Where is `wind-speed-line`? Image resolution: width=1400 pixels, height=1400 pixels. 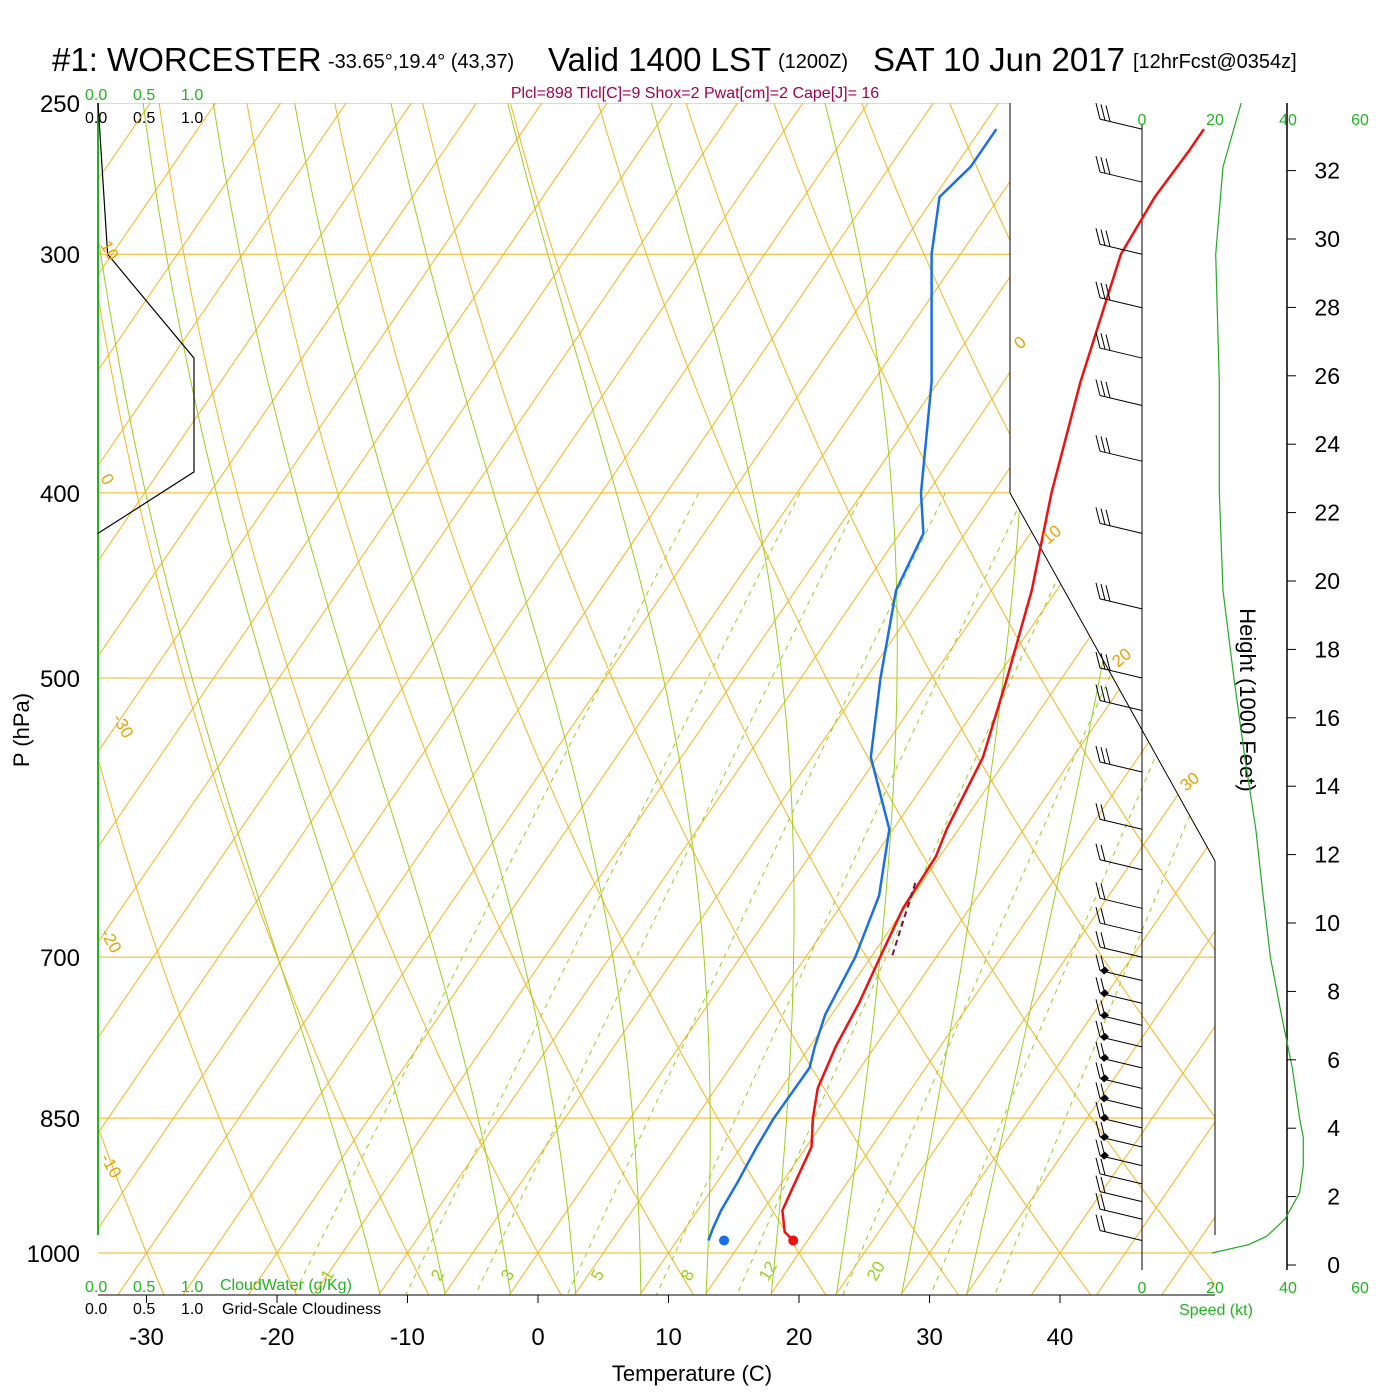
wind-speed-line is located at coordinates (1257, 678).